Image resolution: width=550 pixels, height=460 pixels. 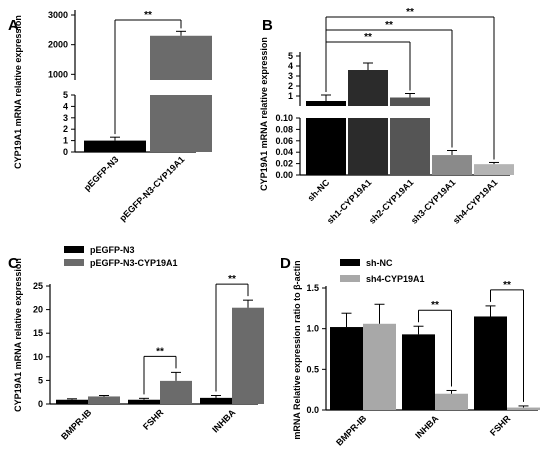 What do you see at coordinates (368, 37) in the screenshot?
I see `panel-b-significance-0-label: **` at bounding box center [368, 37].